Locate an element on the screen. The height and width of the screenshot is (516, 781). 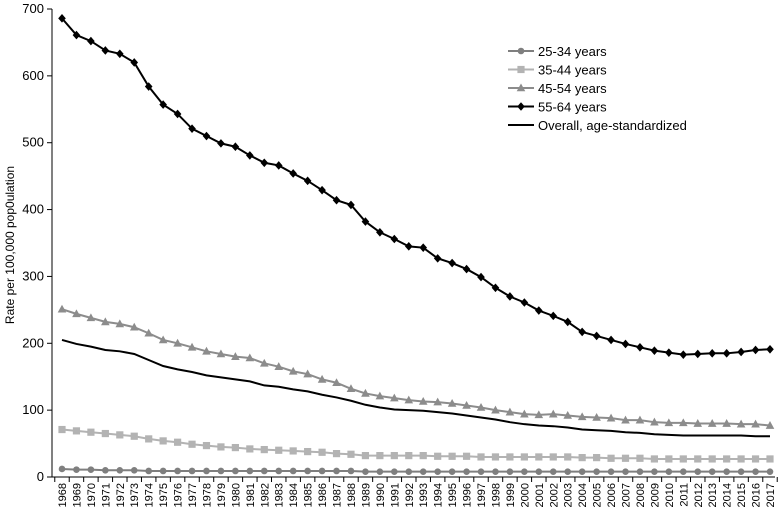
legend-item-45-54-years: 45-54 years is located at coordinates (557, 88).